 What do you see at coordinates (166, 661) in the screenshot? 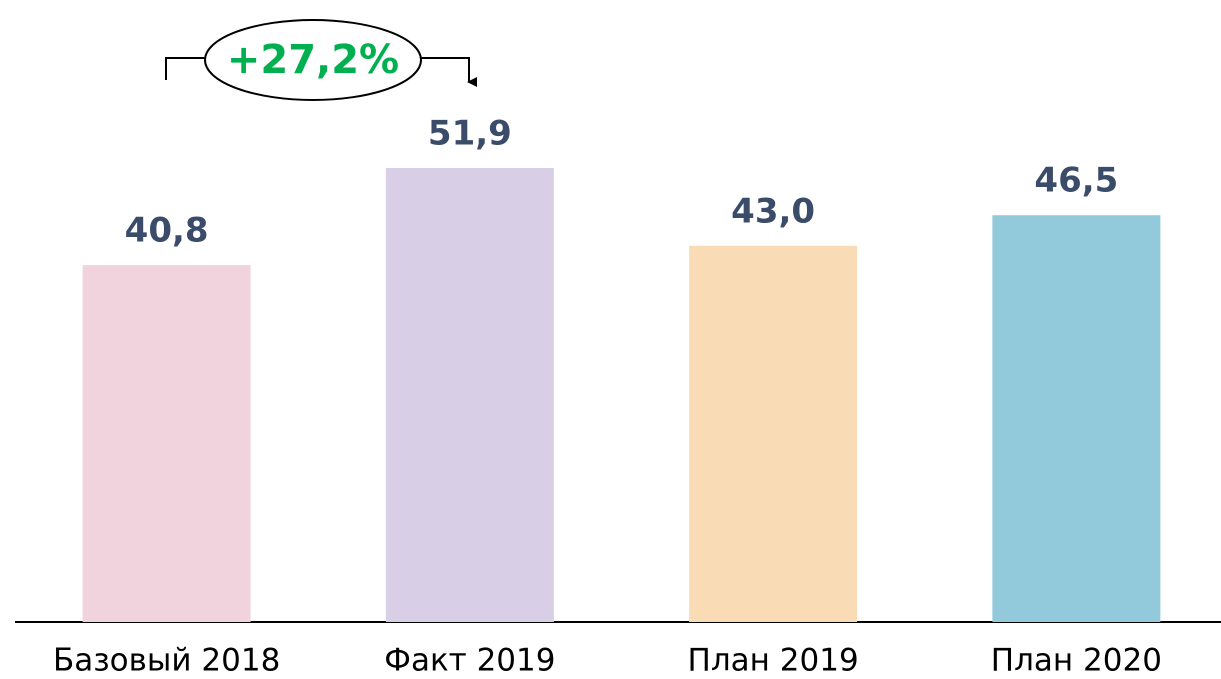
I see `x-tick-label: Базовый 2018` at bounding box center [166, 661].